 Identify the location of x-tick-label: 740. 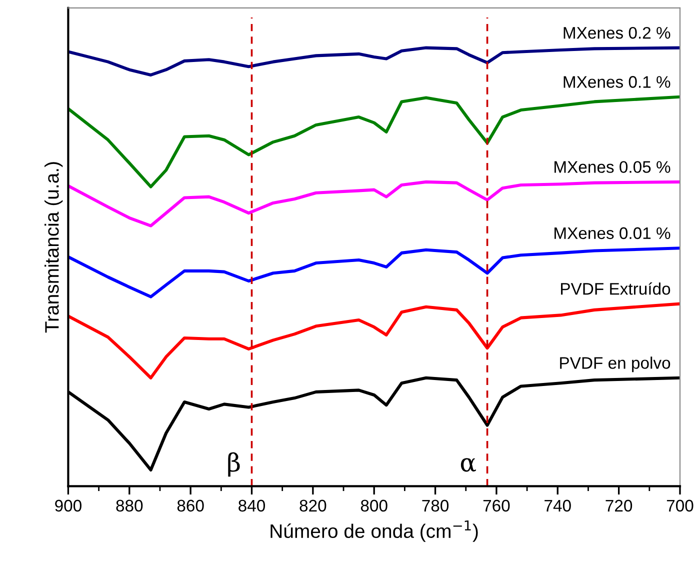
(557, 506).